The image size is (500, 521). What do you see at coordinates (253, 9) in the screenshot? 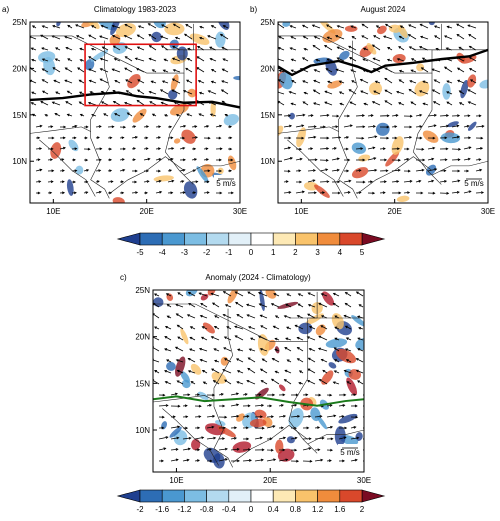
I see `panel-label: b)` at bounding box center [253, 9].